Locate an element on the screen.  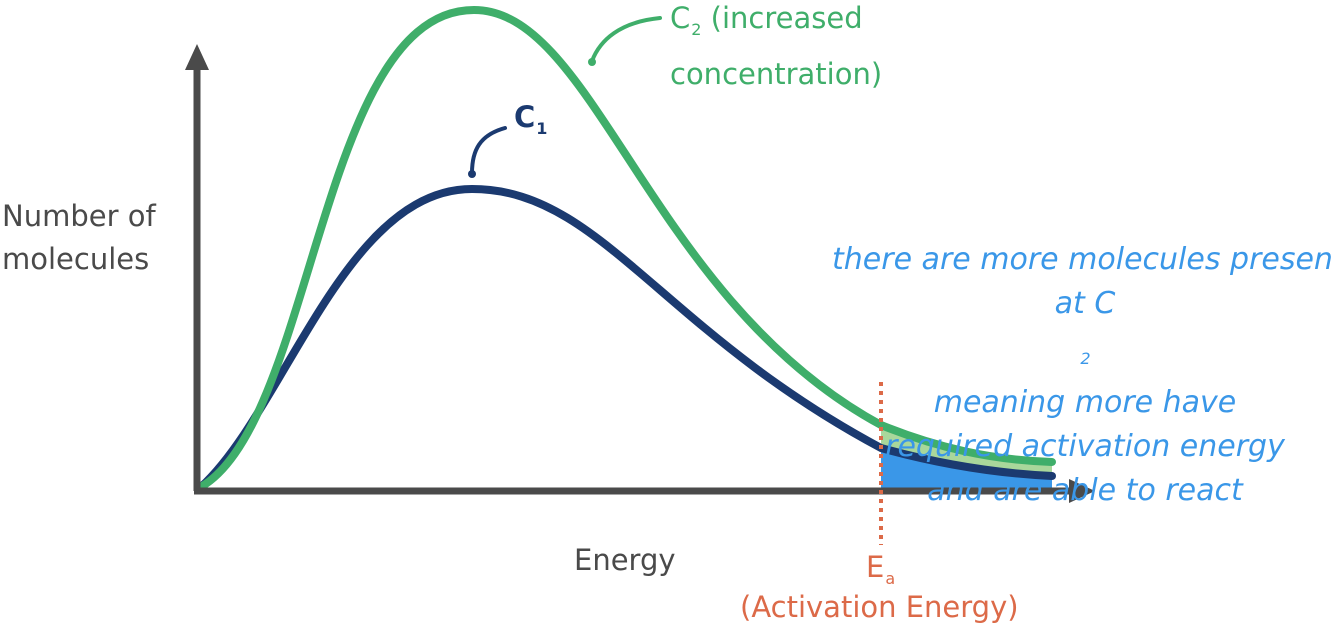
annotation-line1: there are more molecules present is located at coordinates (1083, 259).